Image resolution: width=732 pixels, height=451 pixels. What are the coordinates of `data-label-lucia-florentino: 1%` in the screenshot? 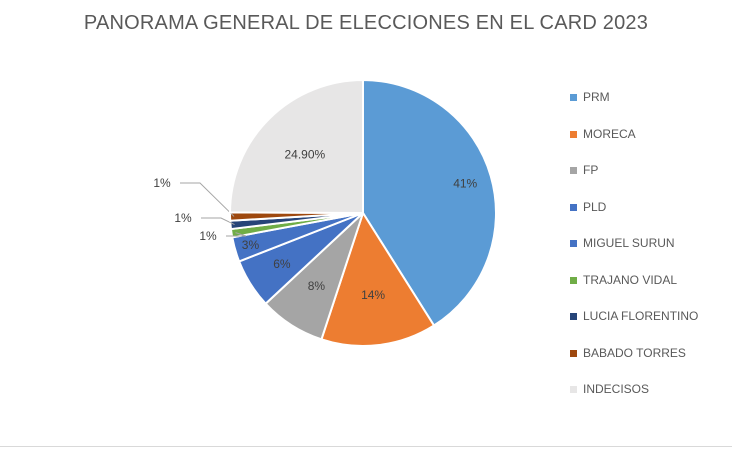 It's located at (183, 218).